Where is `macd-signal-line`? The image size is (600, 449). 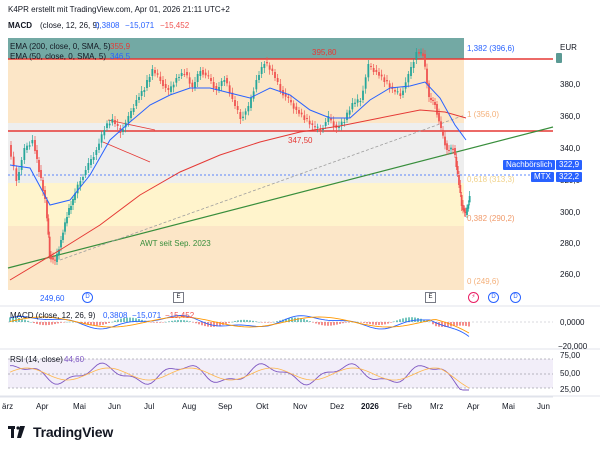 macd-signal-line is located at coordinates (239, 325).